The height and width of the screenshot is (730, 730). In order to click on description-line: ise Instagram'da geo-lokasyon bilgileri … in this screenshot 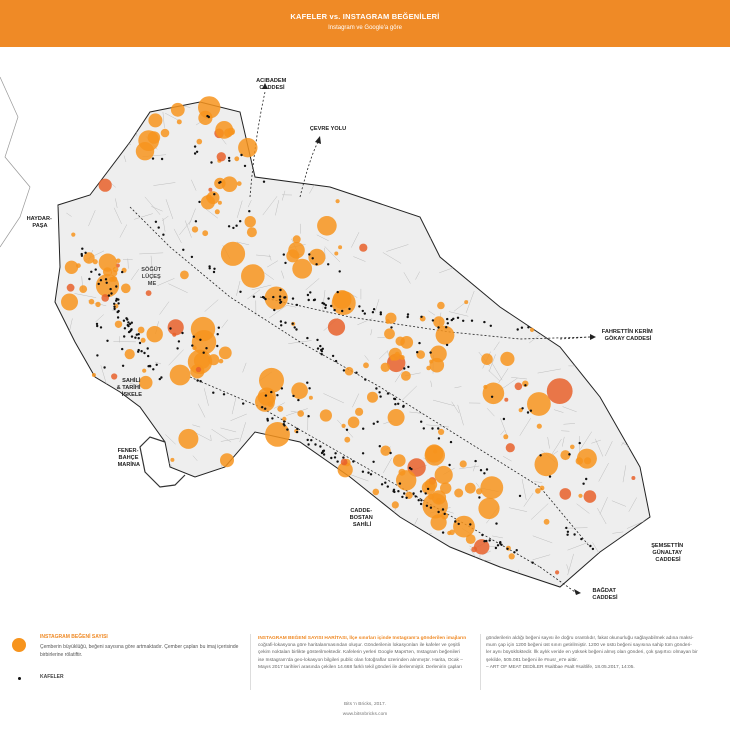, I will do `click(360, 660)`.